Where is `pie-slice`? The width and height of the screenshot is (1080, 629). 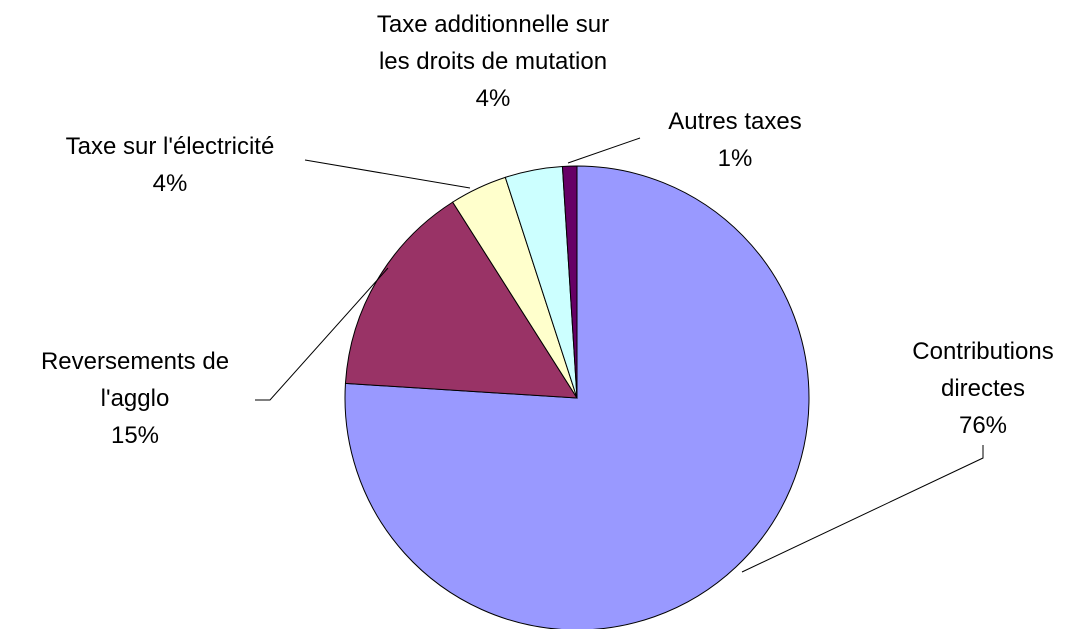 pie-slice is located at coordinates (569, 282).